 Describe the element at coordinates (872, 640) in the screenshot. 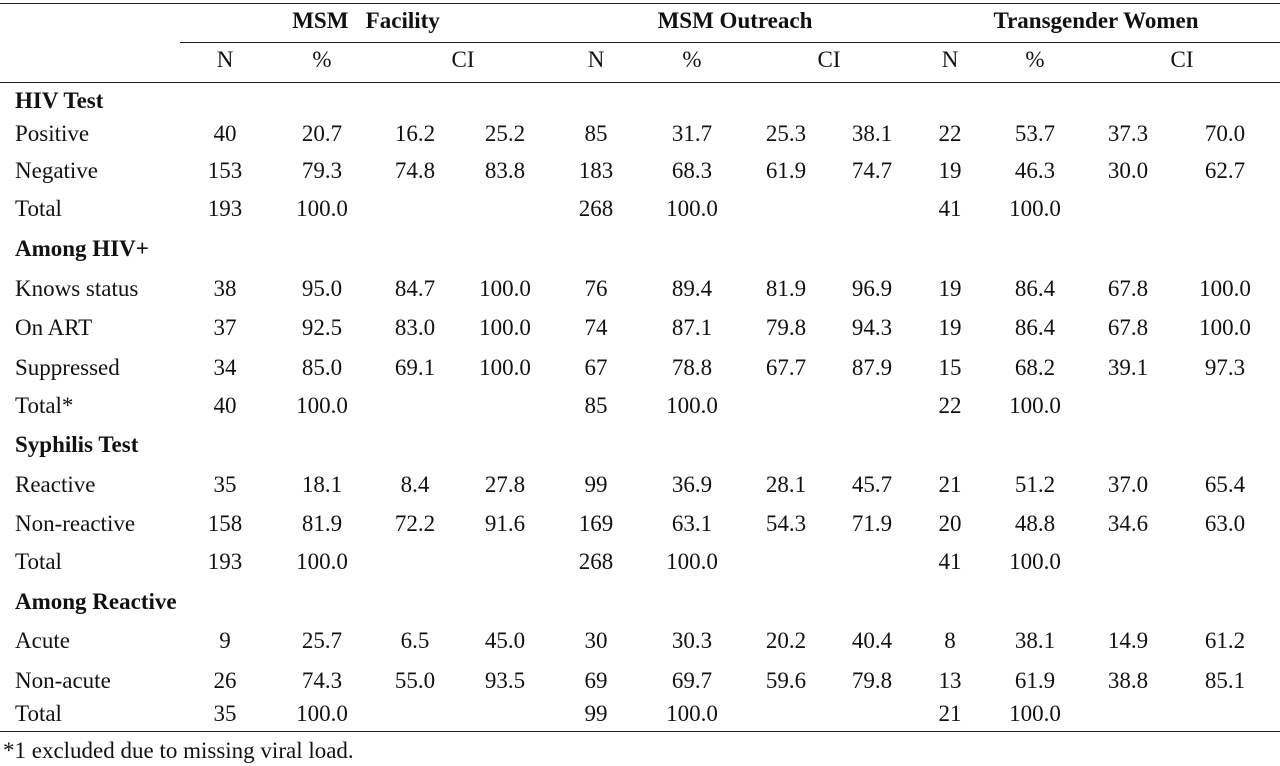

I see `table-cell: 40.4` at that location.